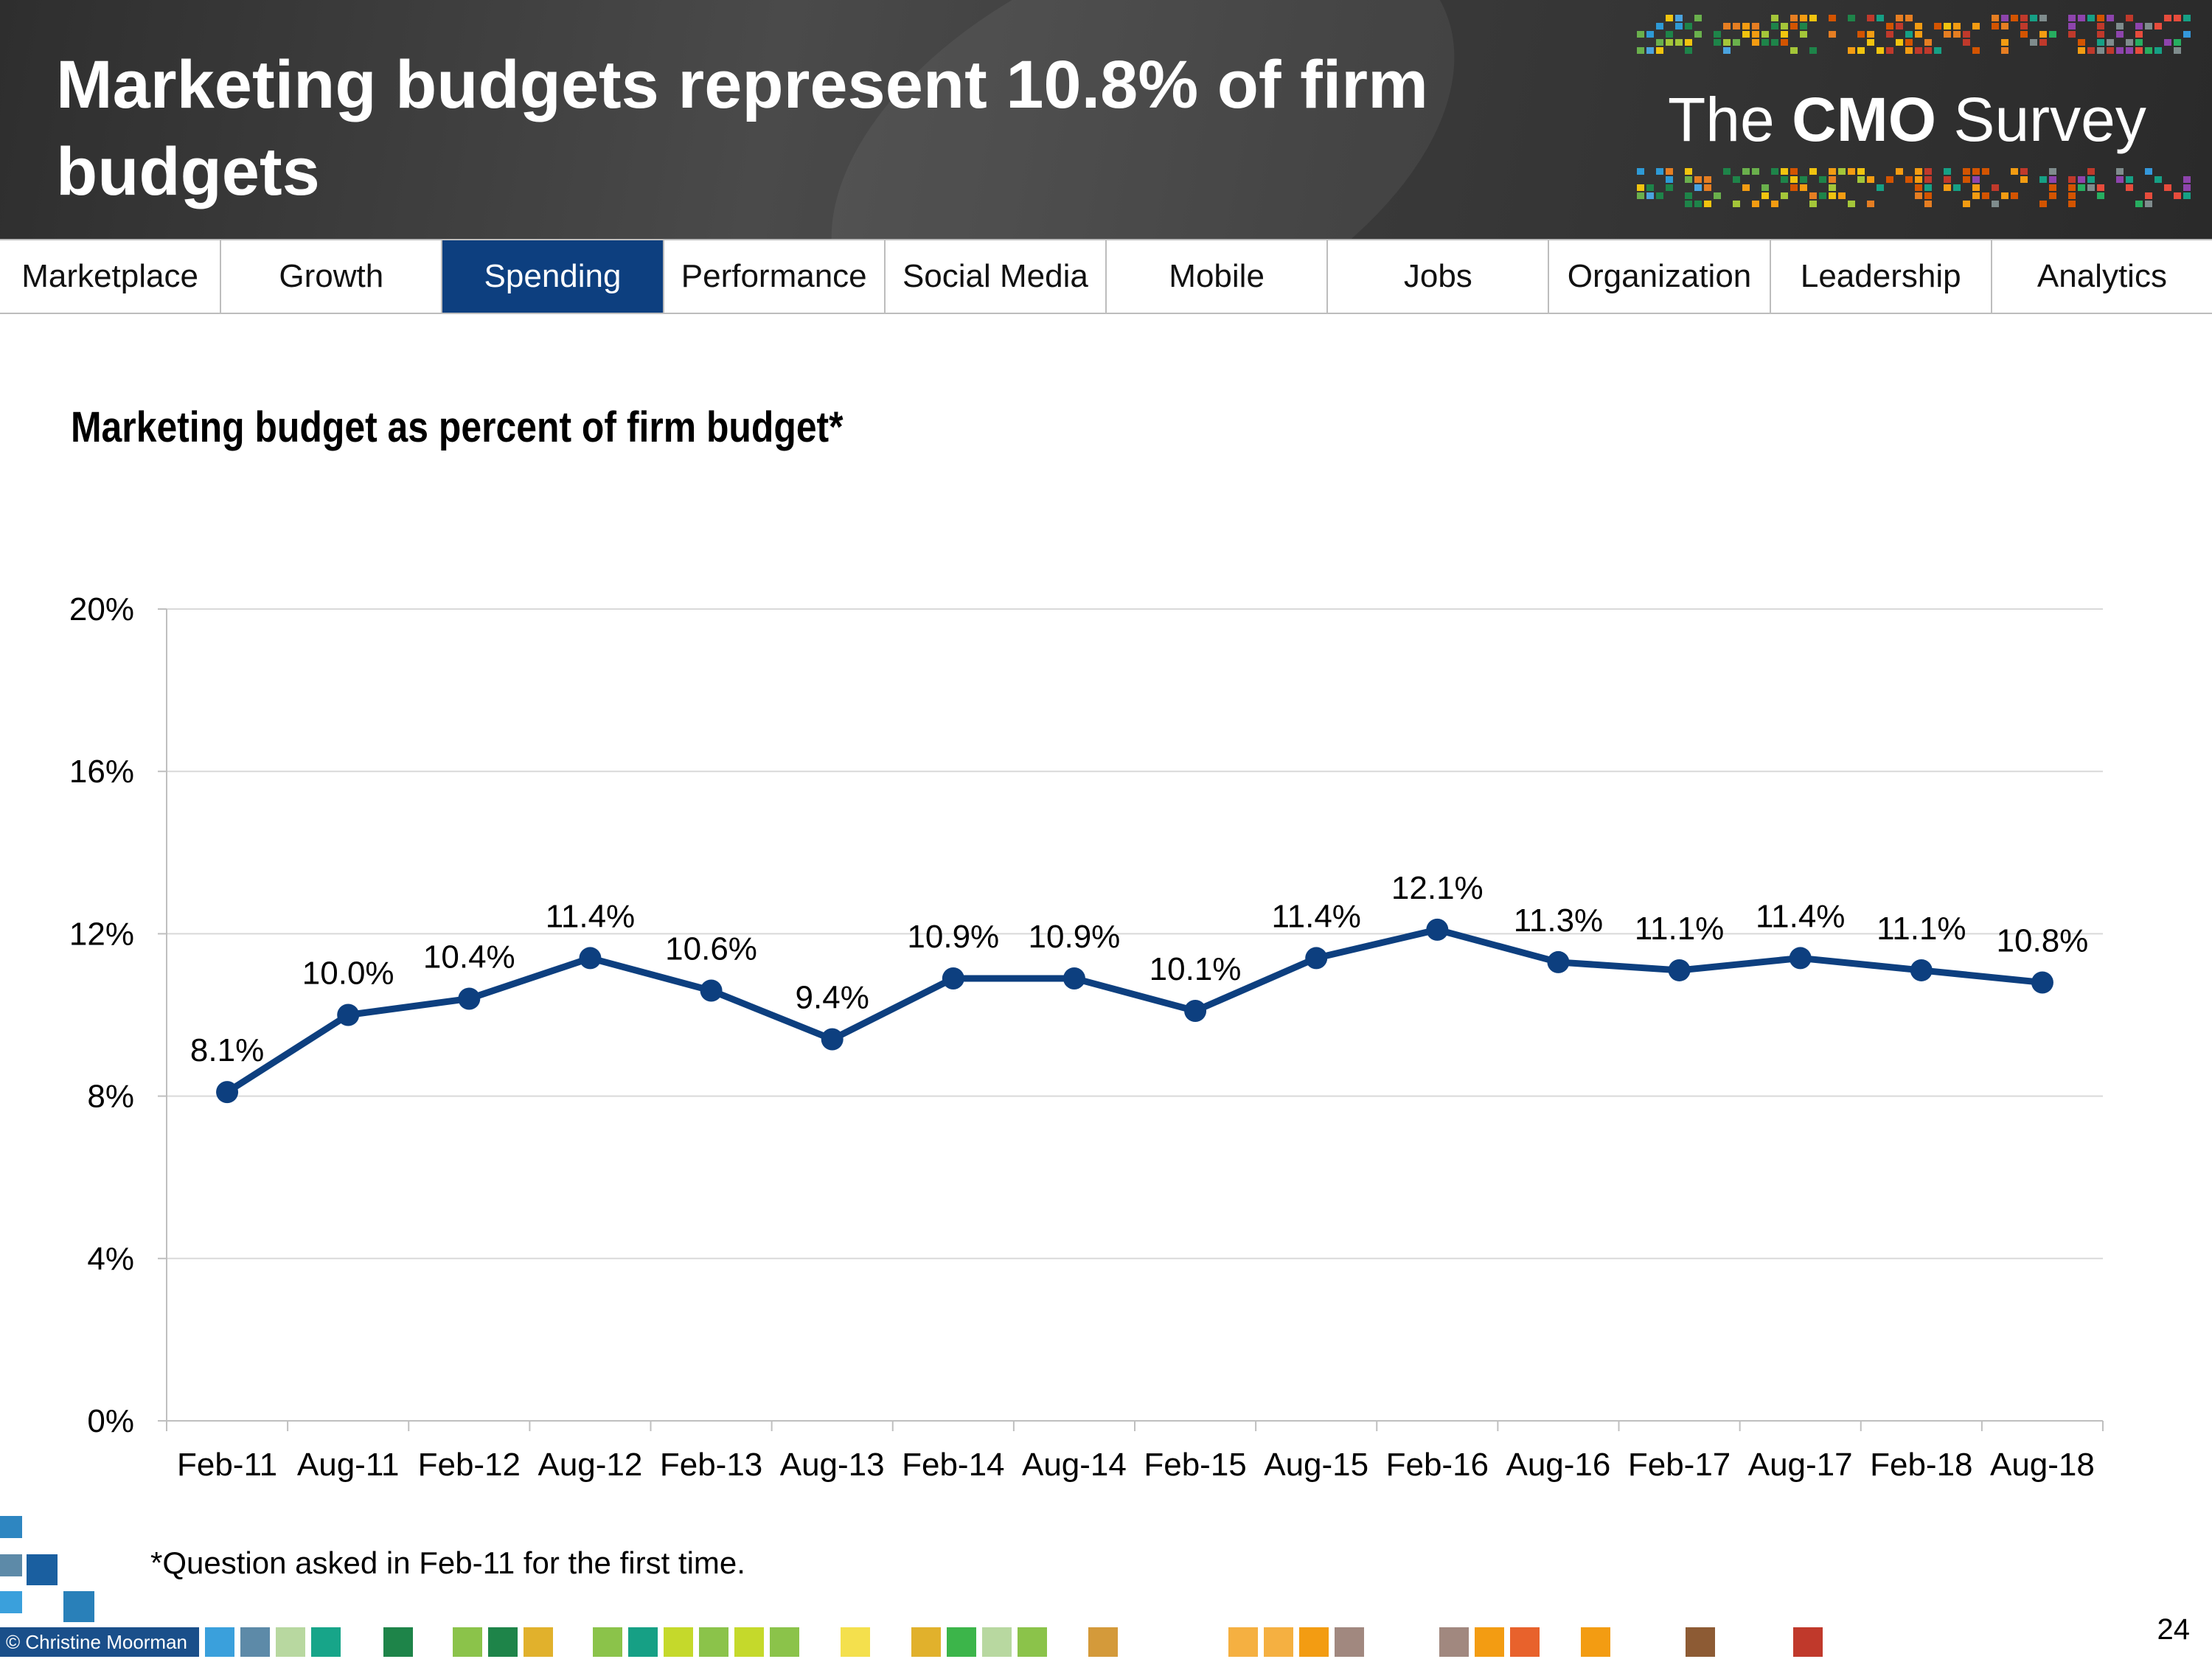 The height and width of the screenshot is (1659, 2212). Describe the element at coordinates (348, 1465) in the screenshot. I see `x-tick-label: Aug-11` at that location.